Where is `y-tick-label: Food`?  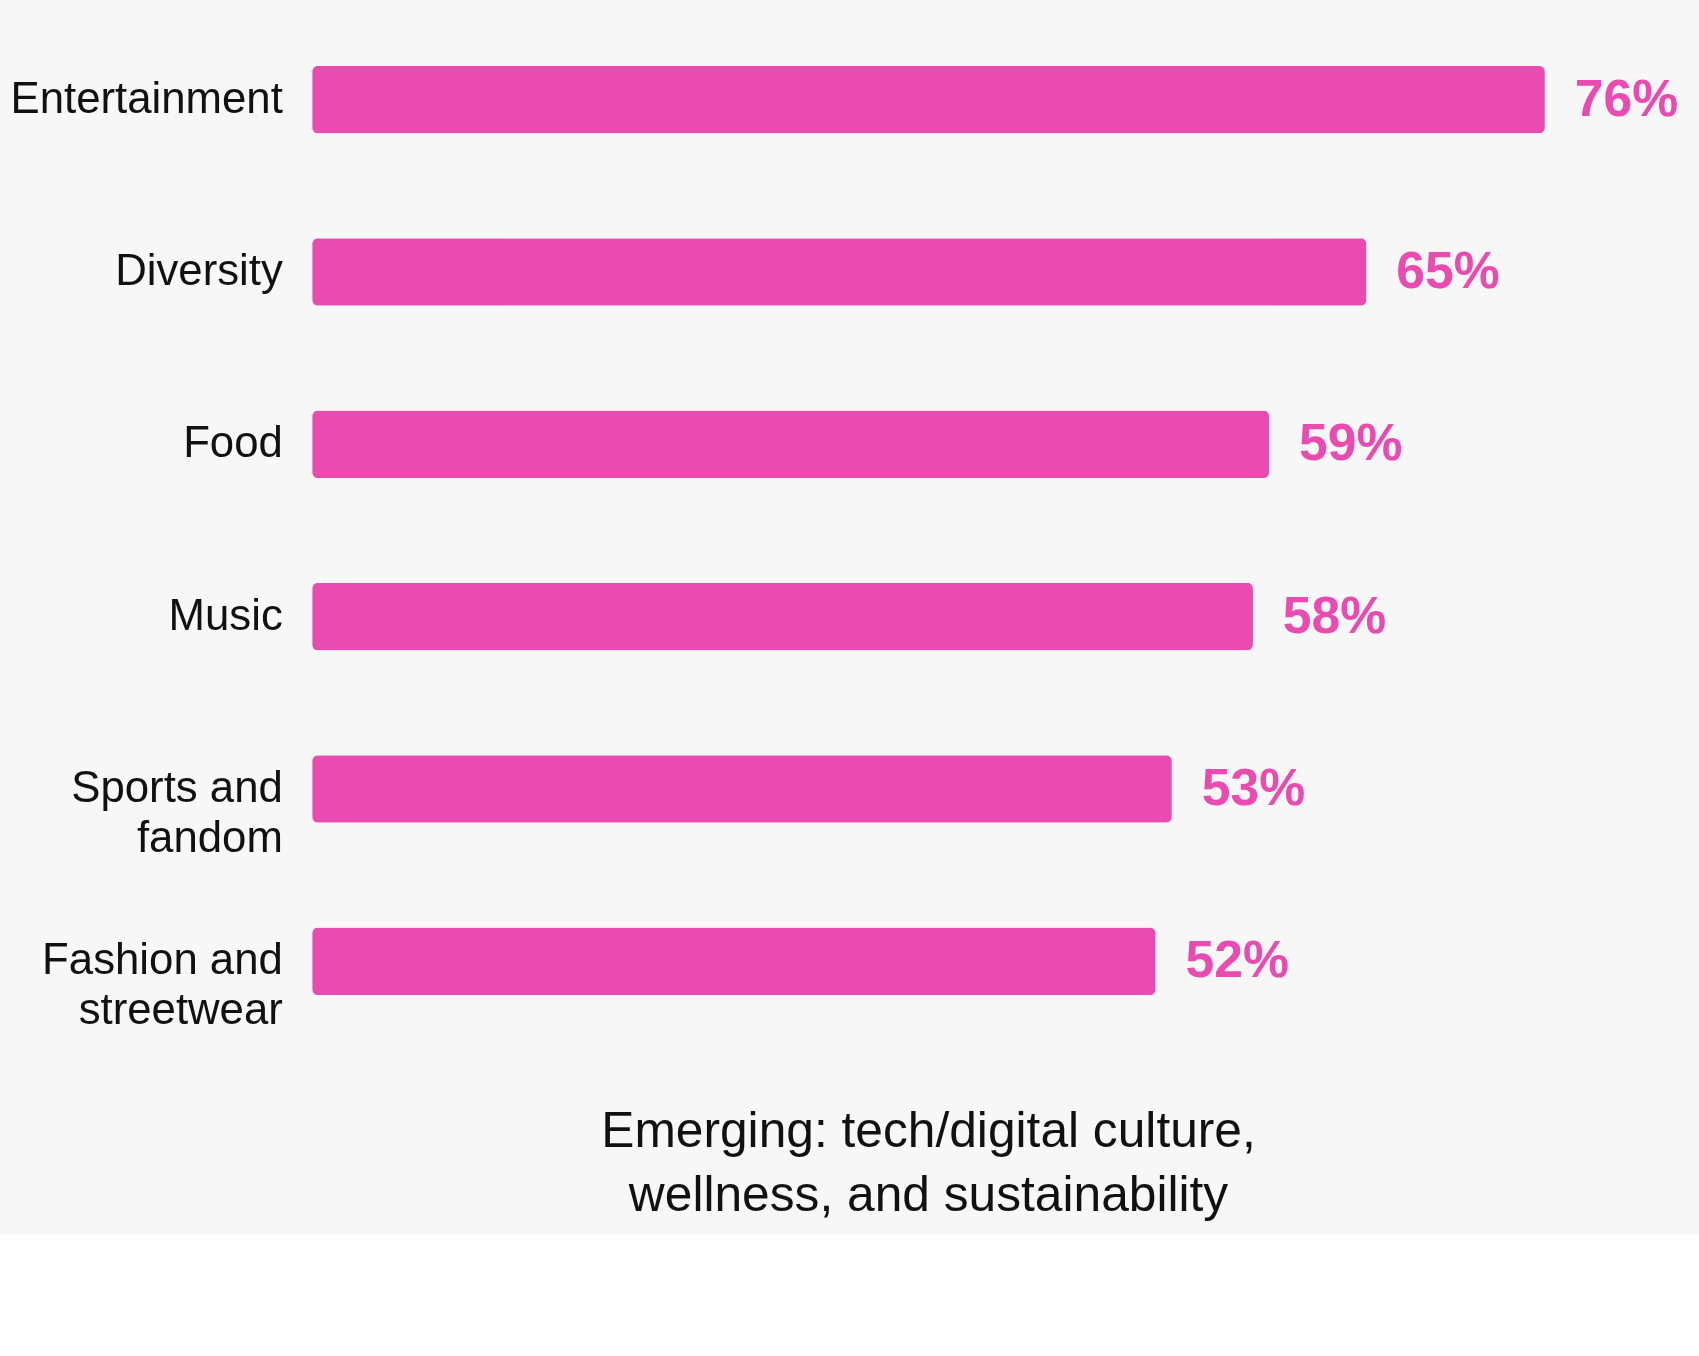
y-tick-label: Food is located at coordinates (233, 442).